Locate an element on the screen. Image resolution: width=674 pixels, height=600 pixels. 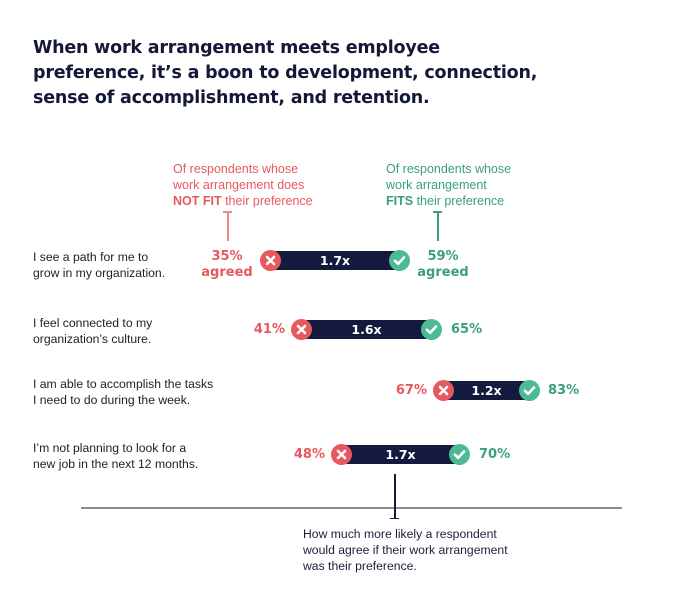
baseline-divider is located at coordinates (351, 508).